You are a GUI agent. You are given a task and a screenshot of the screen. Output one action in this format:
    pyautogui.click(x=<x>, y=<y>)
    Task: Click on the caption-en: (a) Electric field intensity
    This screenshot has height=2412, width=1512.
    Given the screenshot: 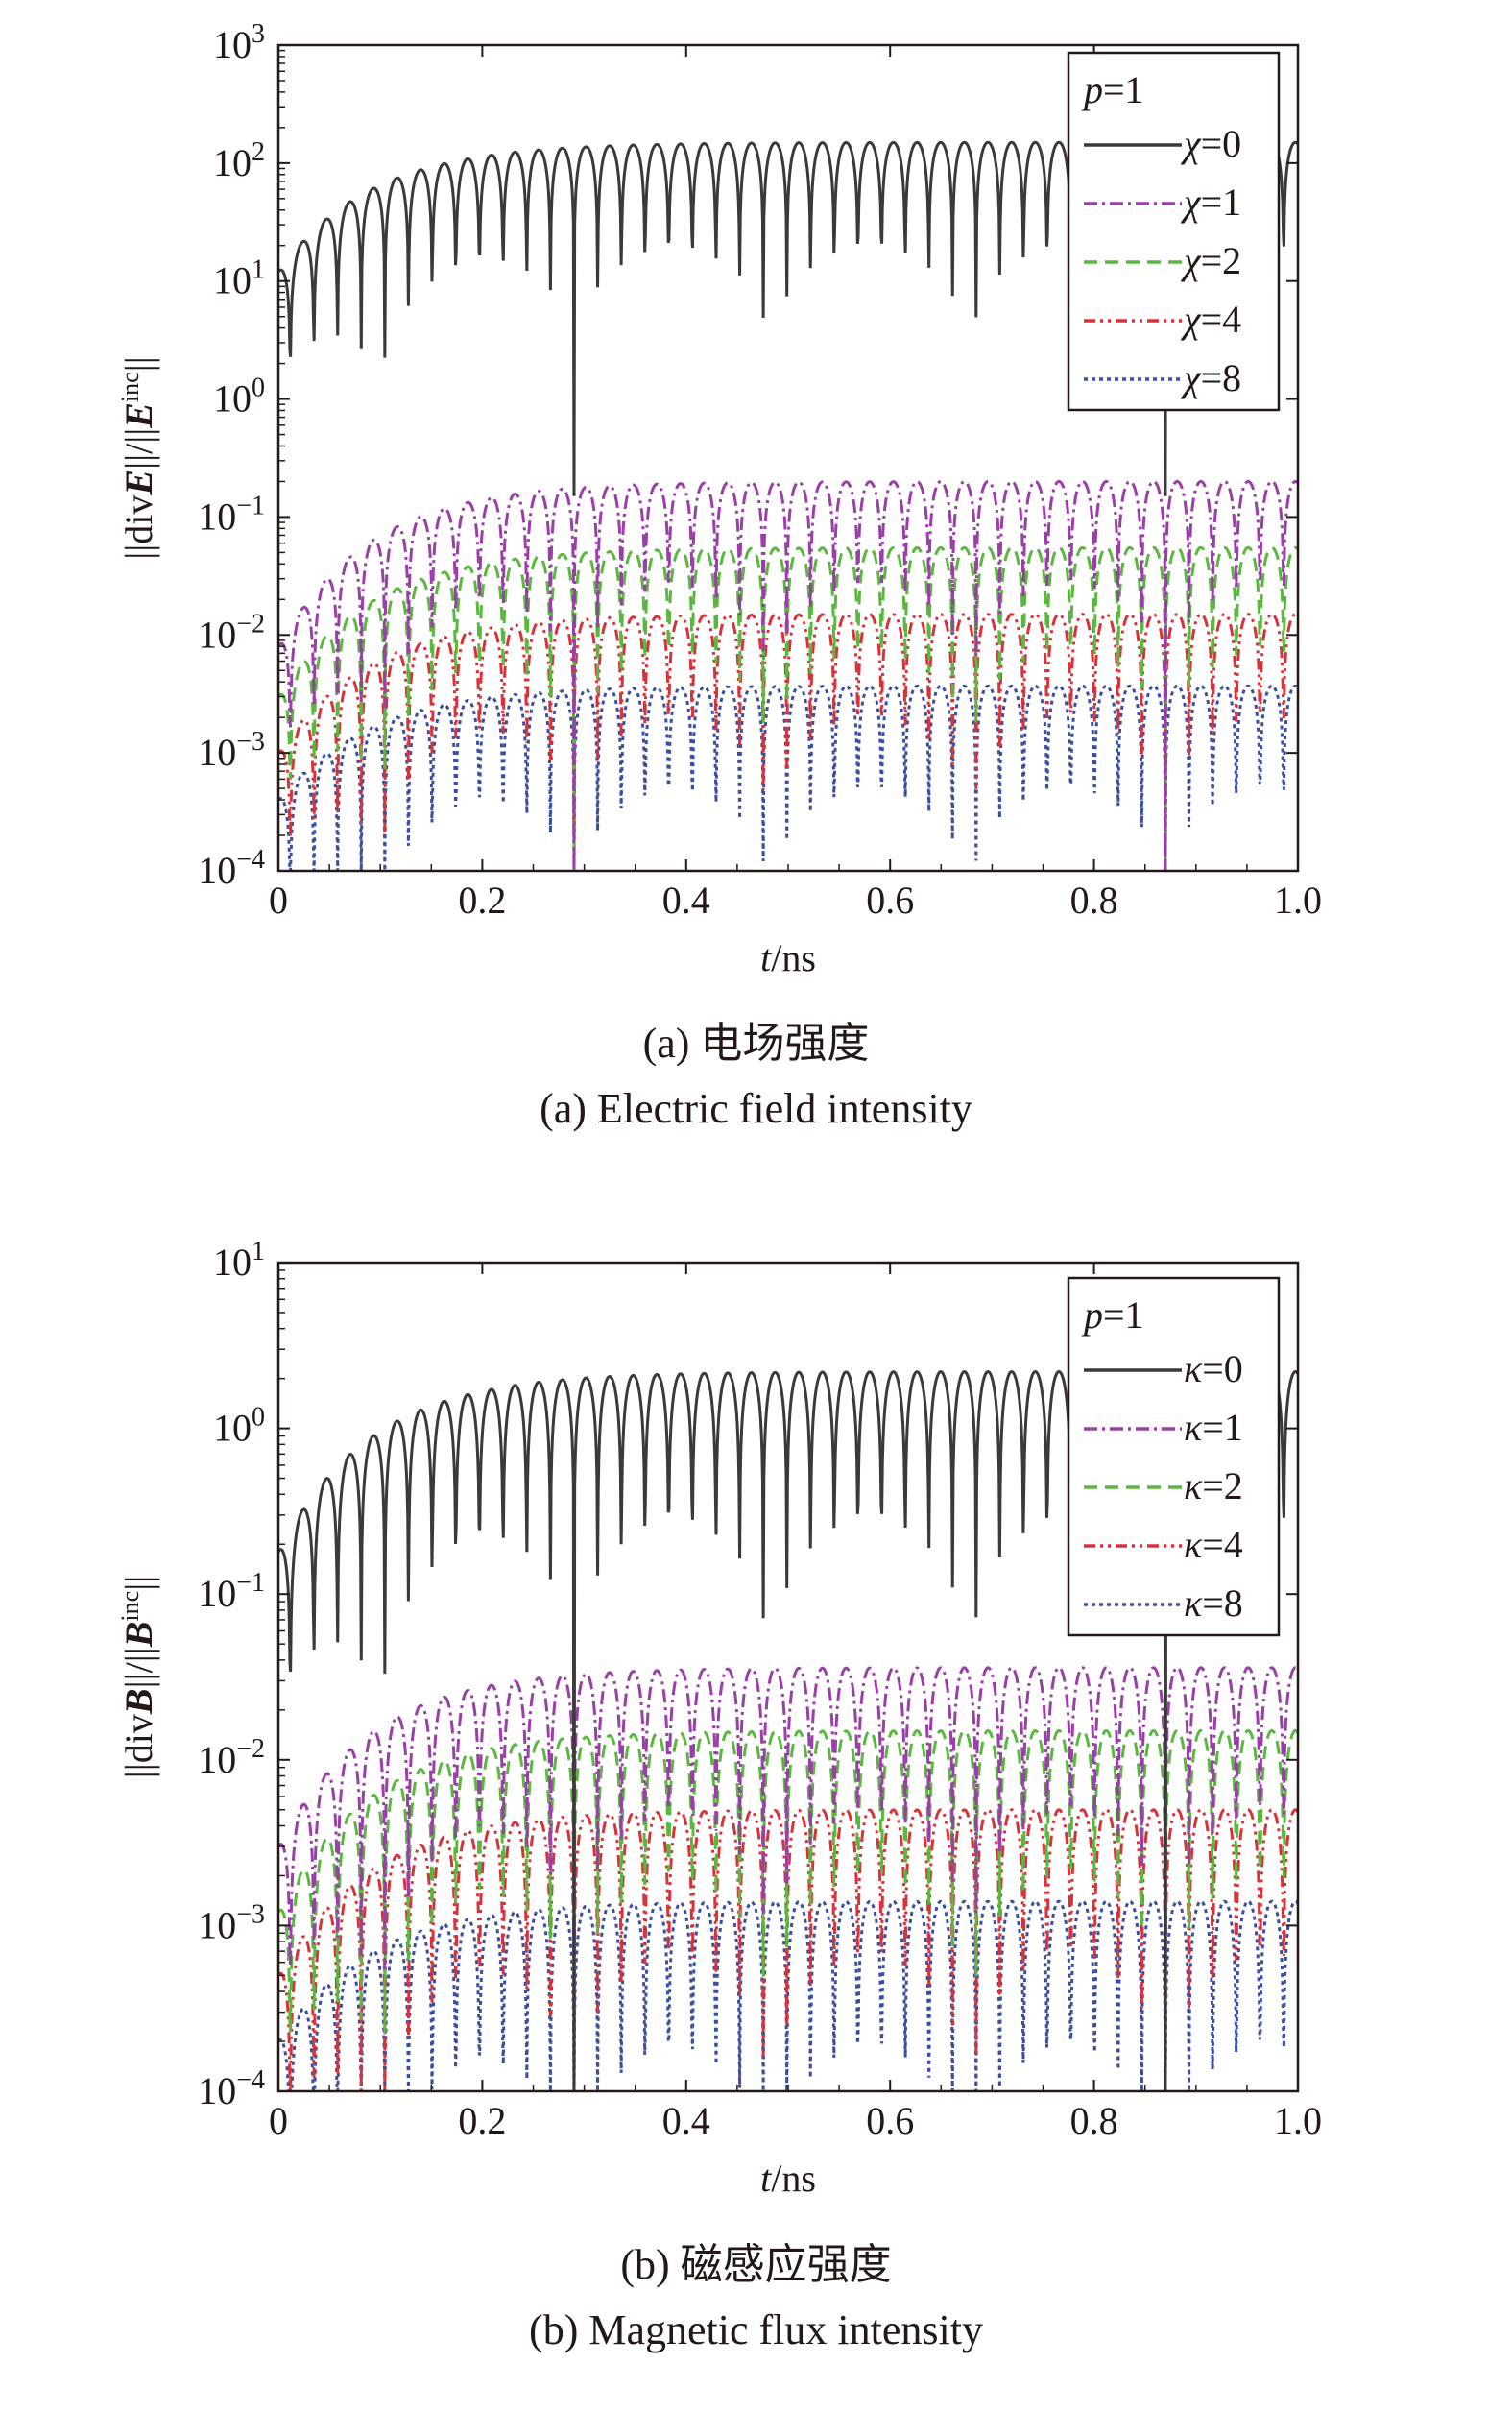 What is the action you would take?
    pyautogui.click(x=756, y=1108)
    